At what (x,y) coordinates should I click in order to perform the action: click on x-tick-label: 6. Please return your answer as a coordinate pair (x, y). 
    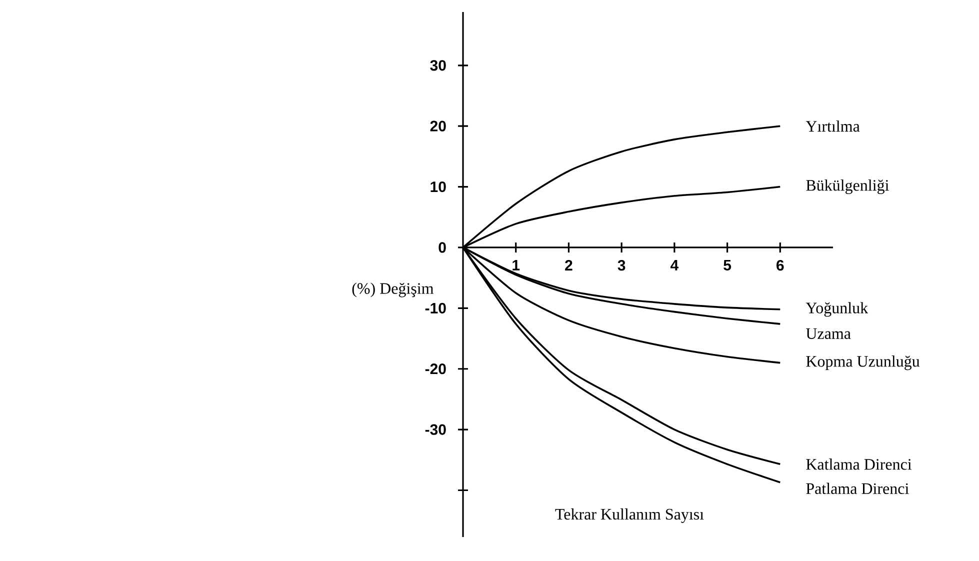
    Looking at the image, I should click on (780, 265).